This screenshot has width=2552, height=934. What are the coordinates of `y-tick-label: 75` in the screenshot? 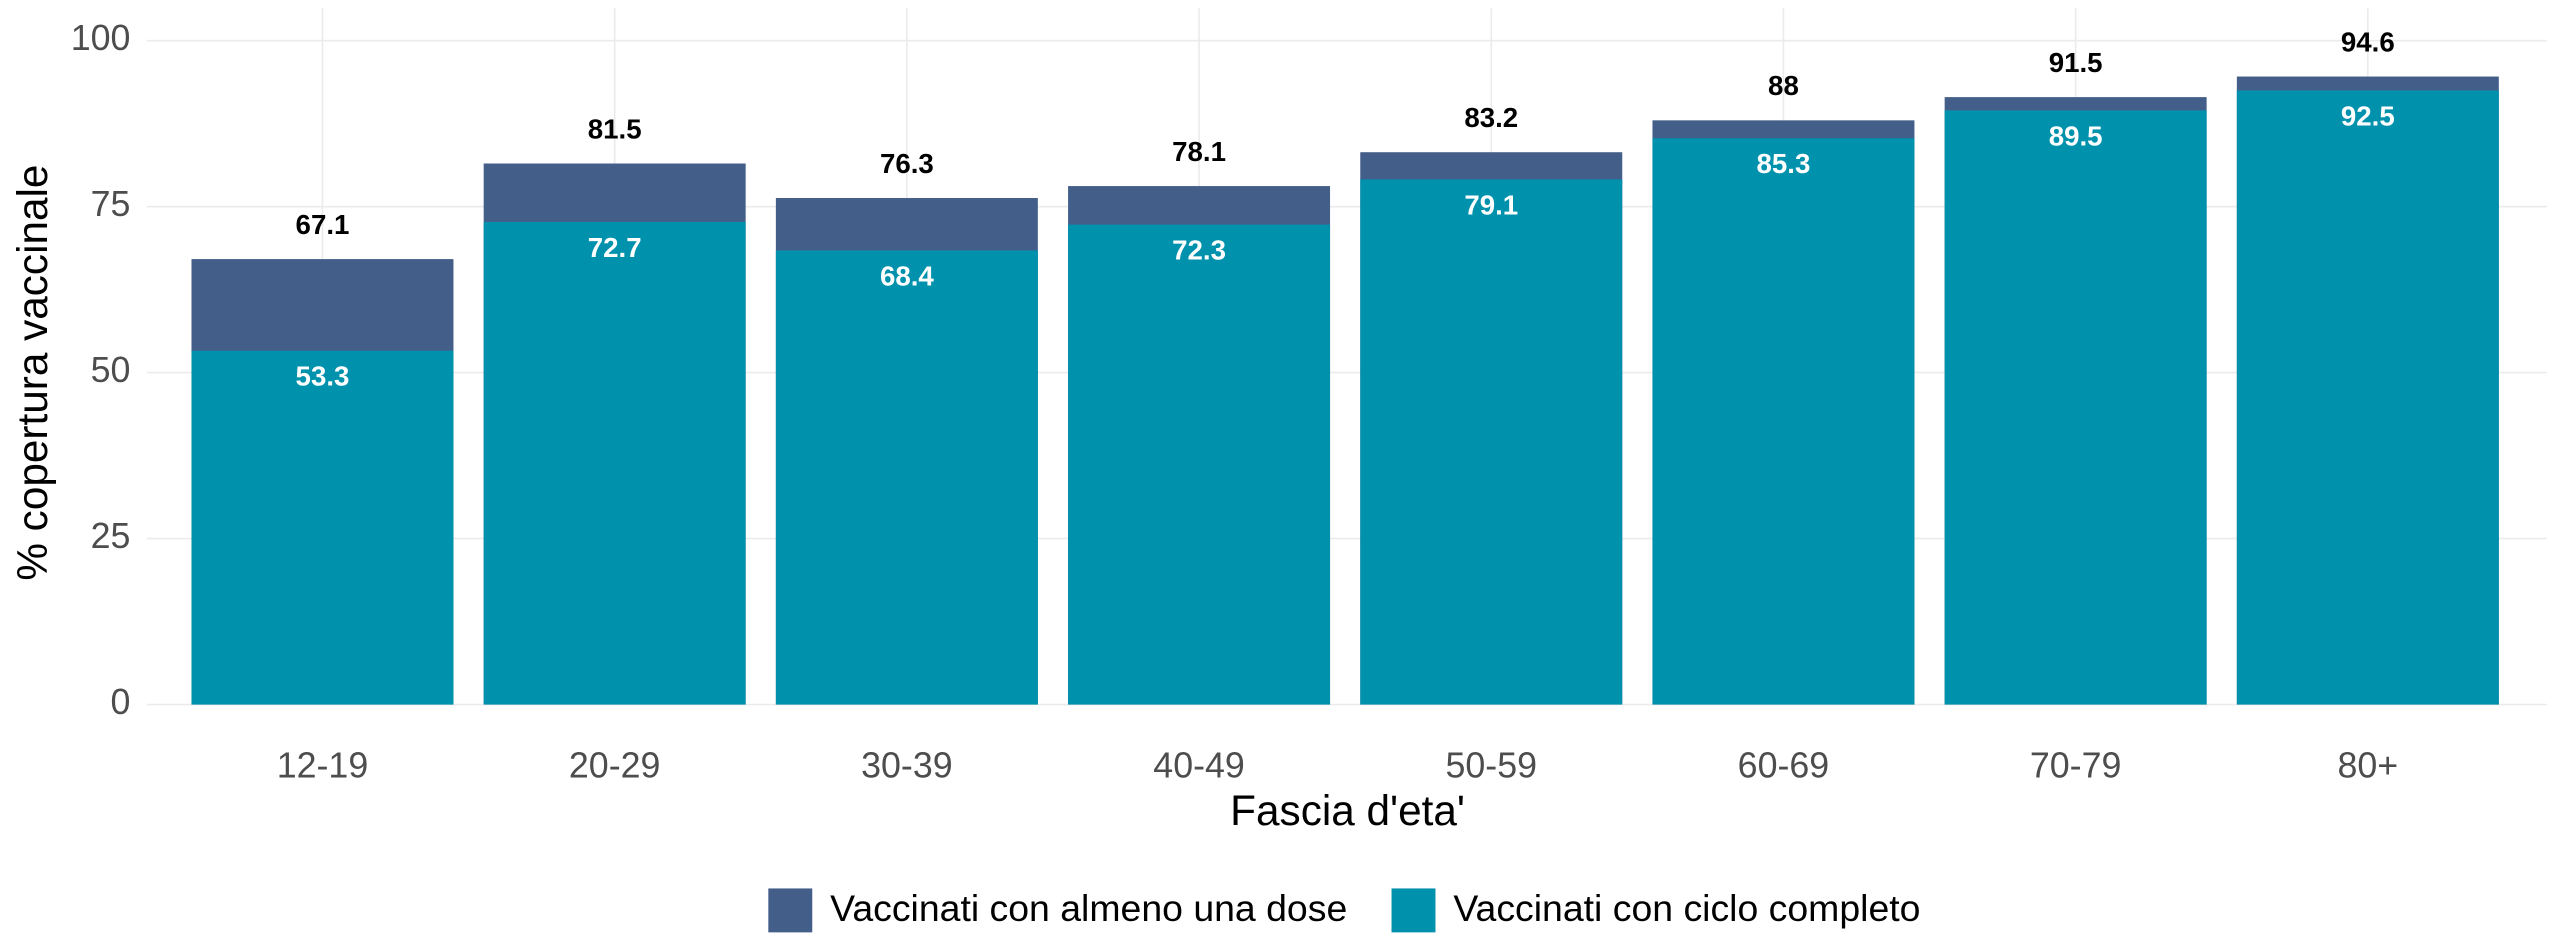 It's located at (111, 204).